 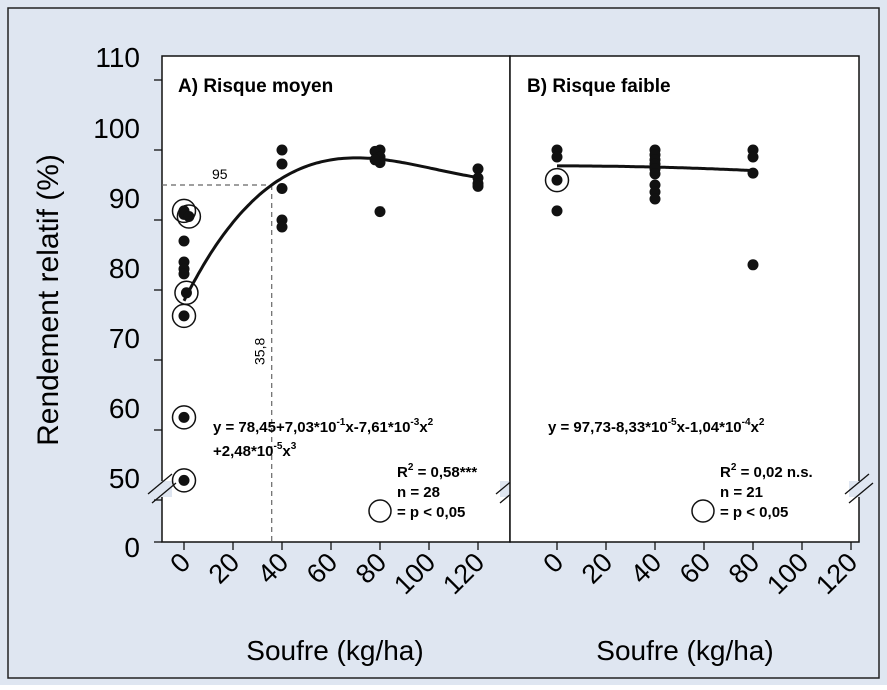 What do you see at coordinates (124, 478) in the screenshot?
I see `y-tick-label: 50` at bounding box center [124, 478].